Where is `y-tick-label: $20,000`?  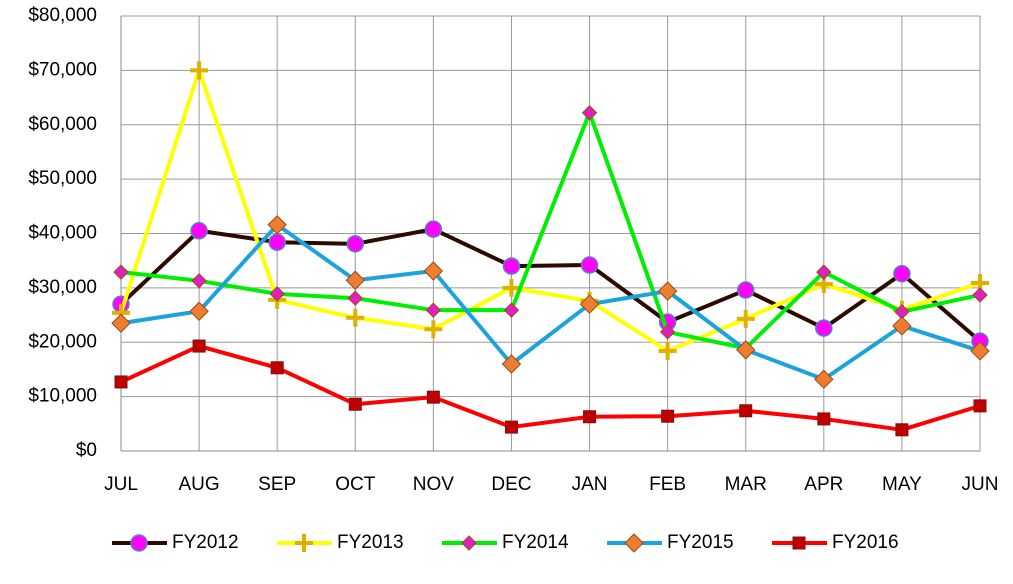 y-tick-label: $20,000 is located at coordinates (62, 341).